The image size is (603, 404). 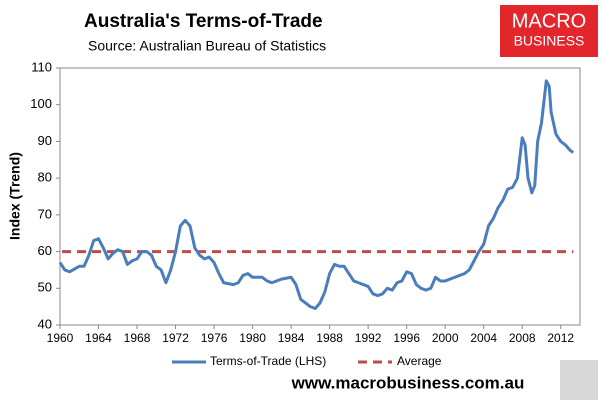 What do you see at coordinates (45, 140) in the screenshot?
I see `y-tick-label: 90` at bounding box center [45, 140].